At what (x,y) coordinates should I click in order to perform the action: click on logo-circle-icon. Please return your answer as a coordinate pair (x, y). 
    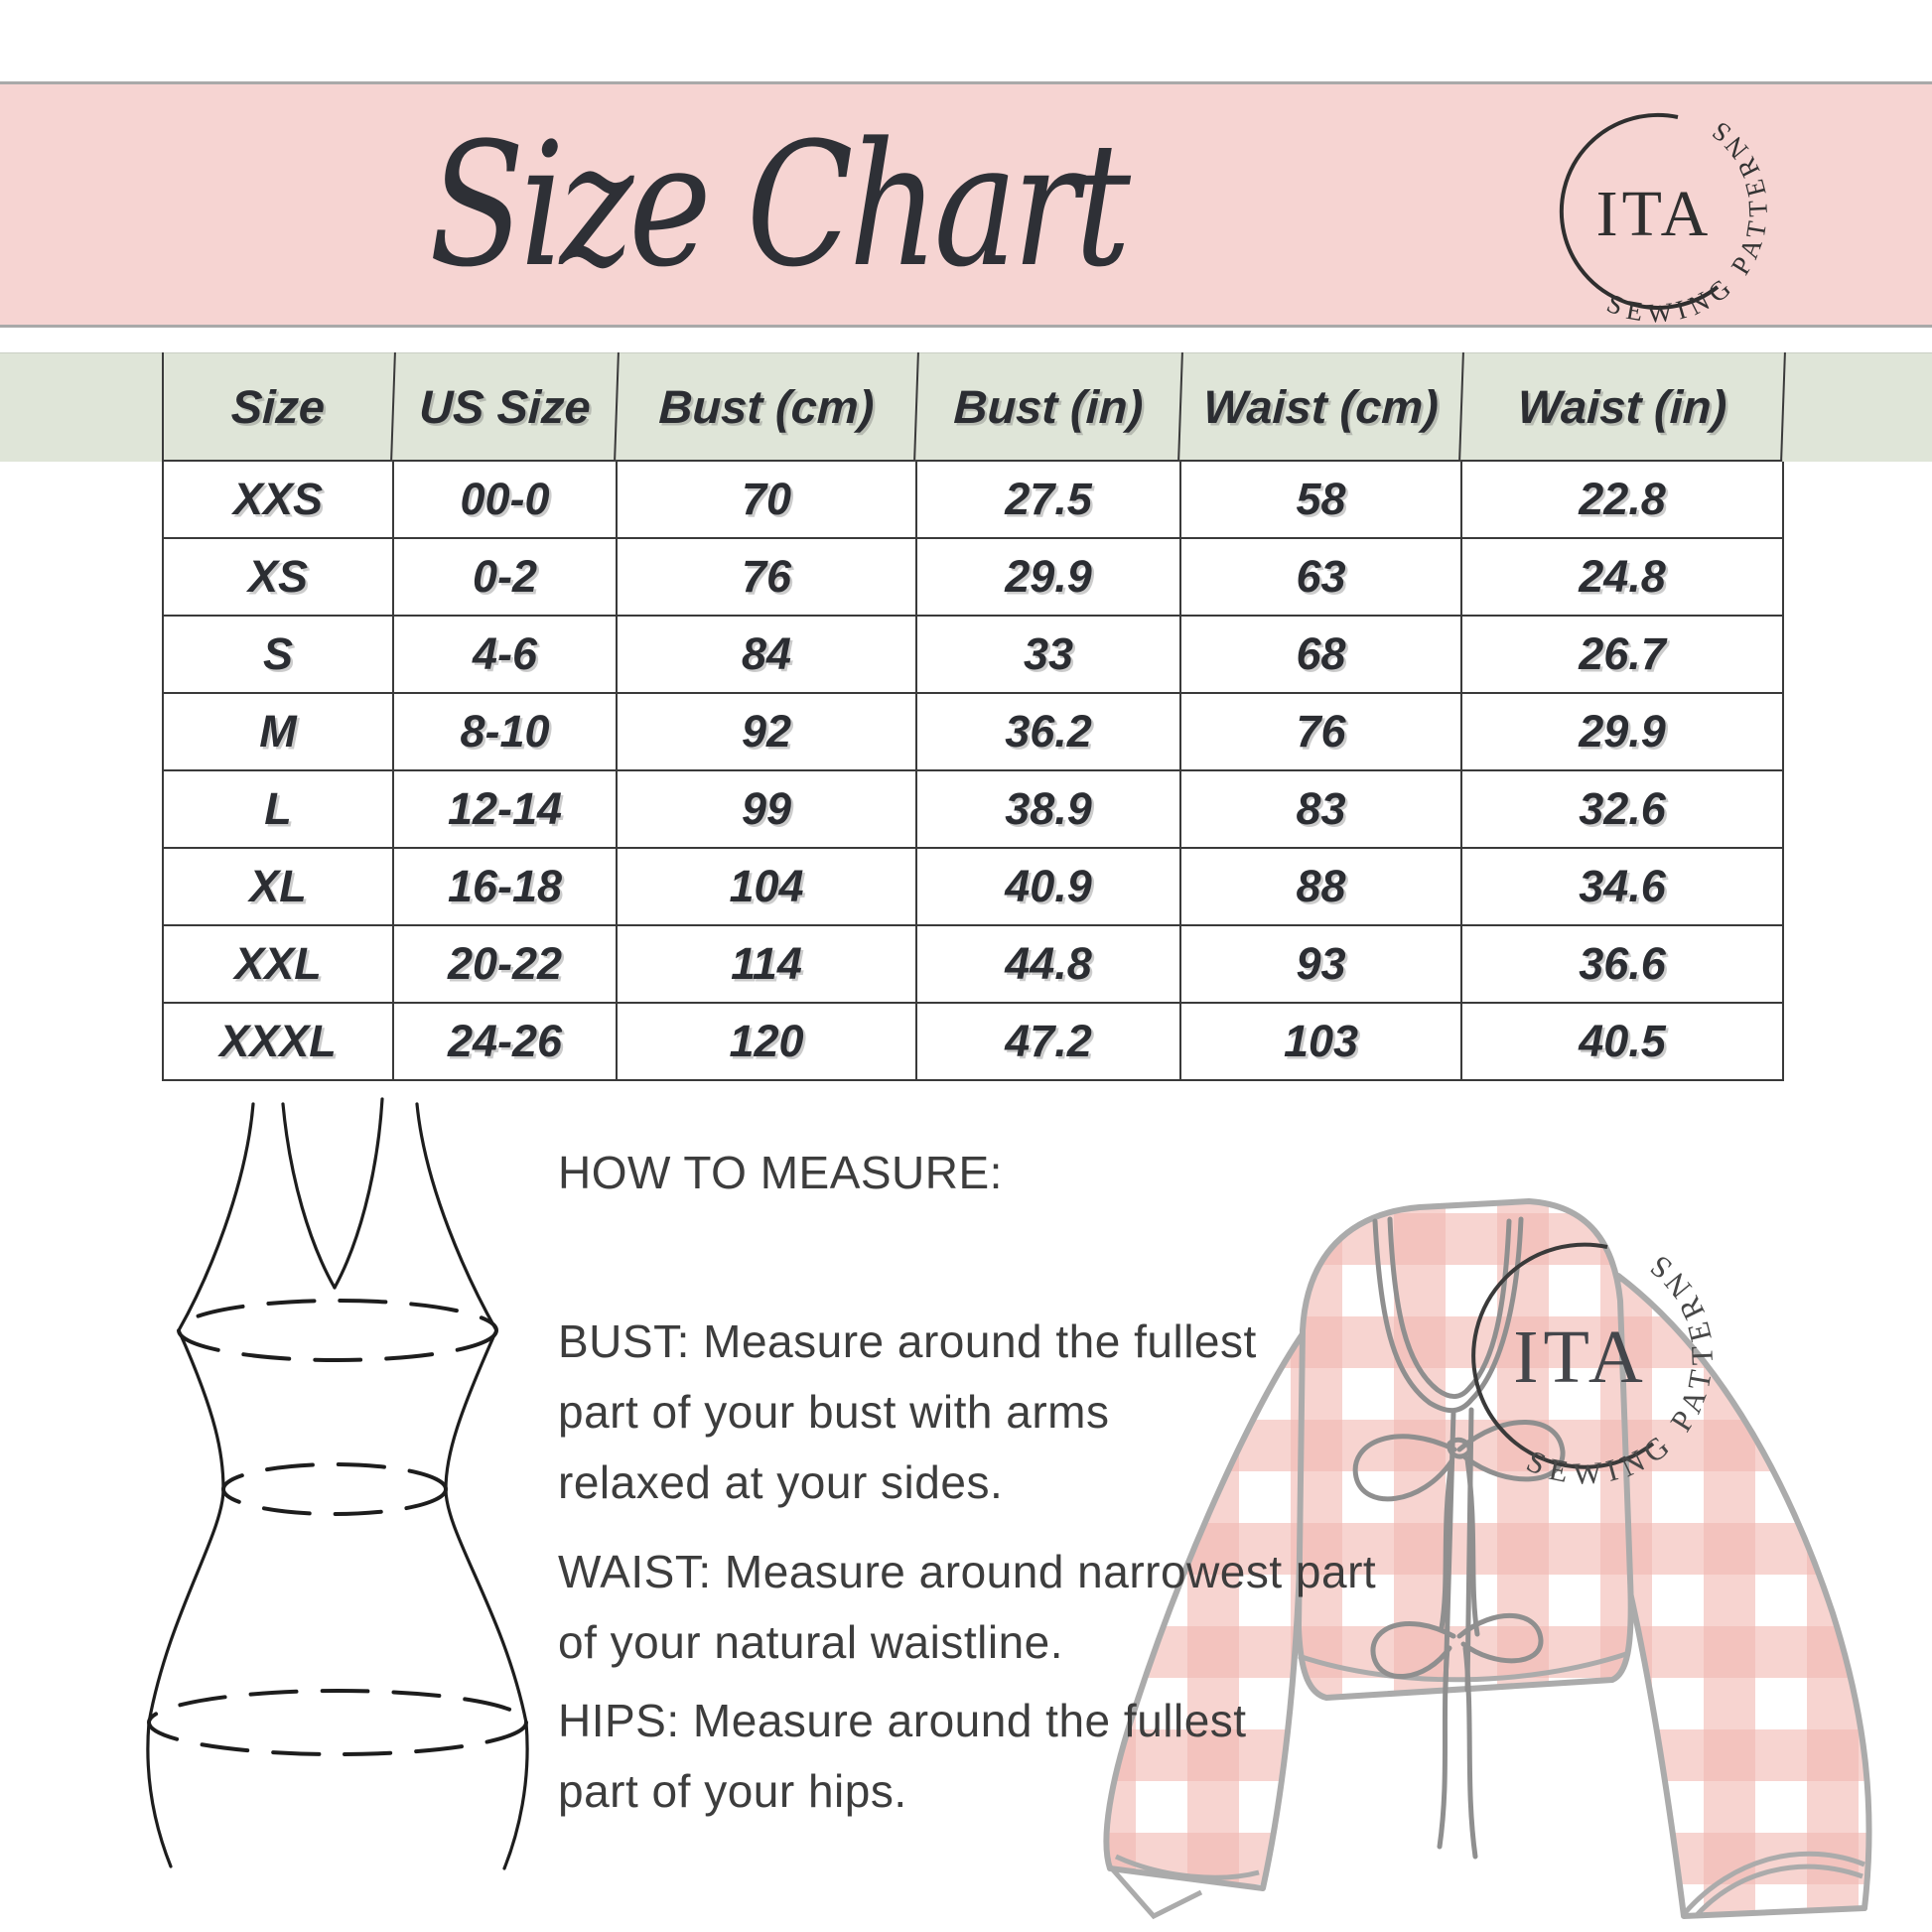
    Looking at the image, I should click on (1640, 211).